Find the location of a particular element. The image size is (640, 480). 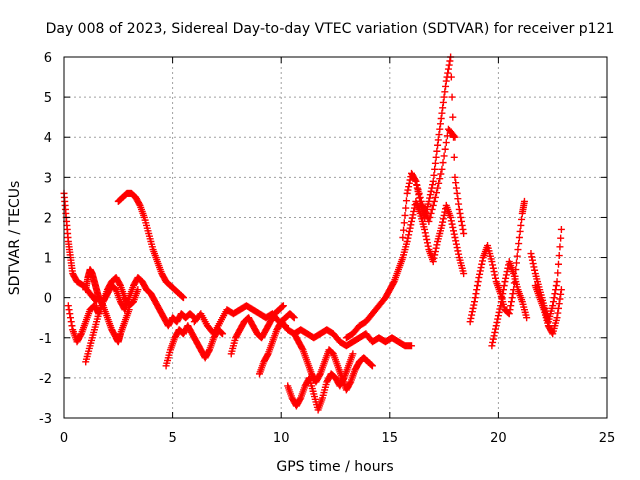

y-tick-label: 0 is located at coordinates (48, 299).